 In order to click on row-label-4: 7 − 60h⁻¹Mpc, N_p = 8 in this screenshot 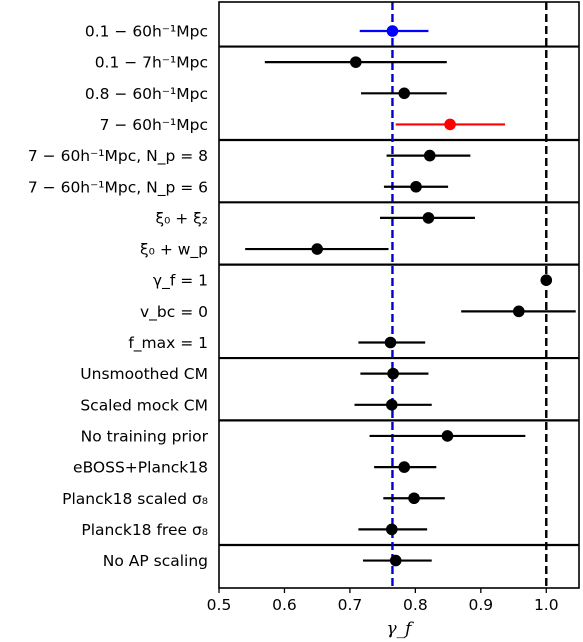, I will do `click(118, 156)`.